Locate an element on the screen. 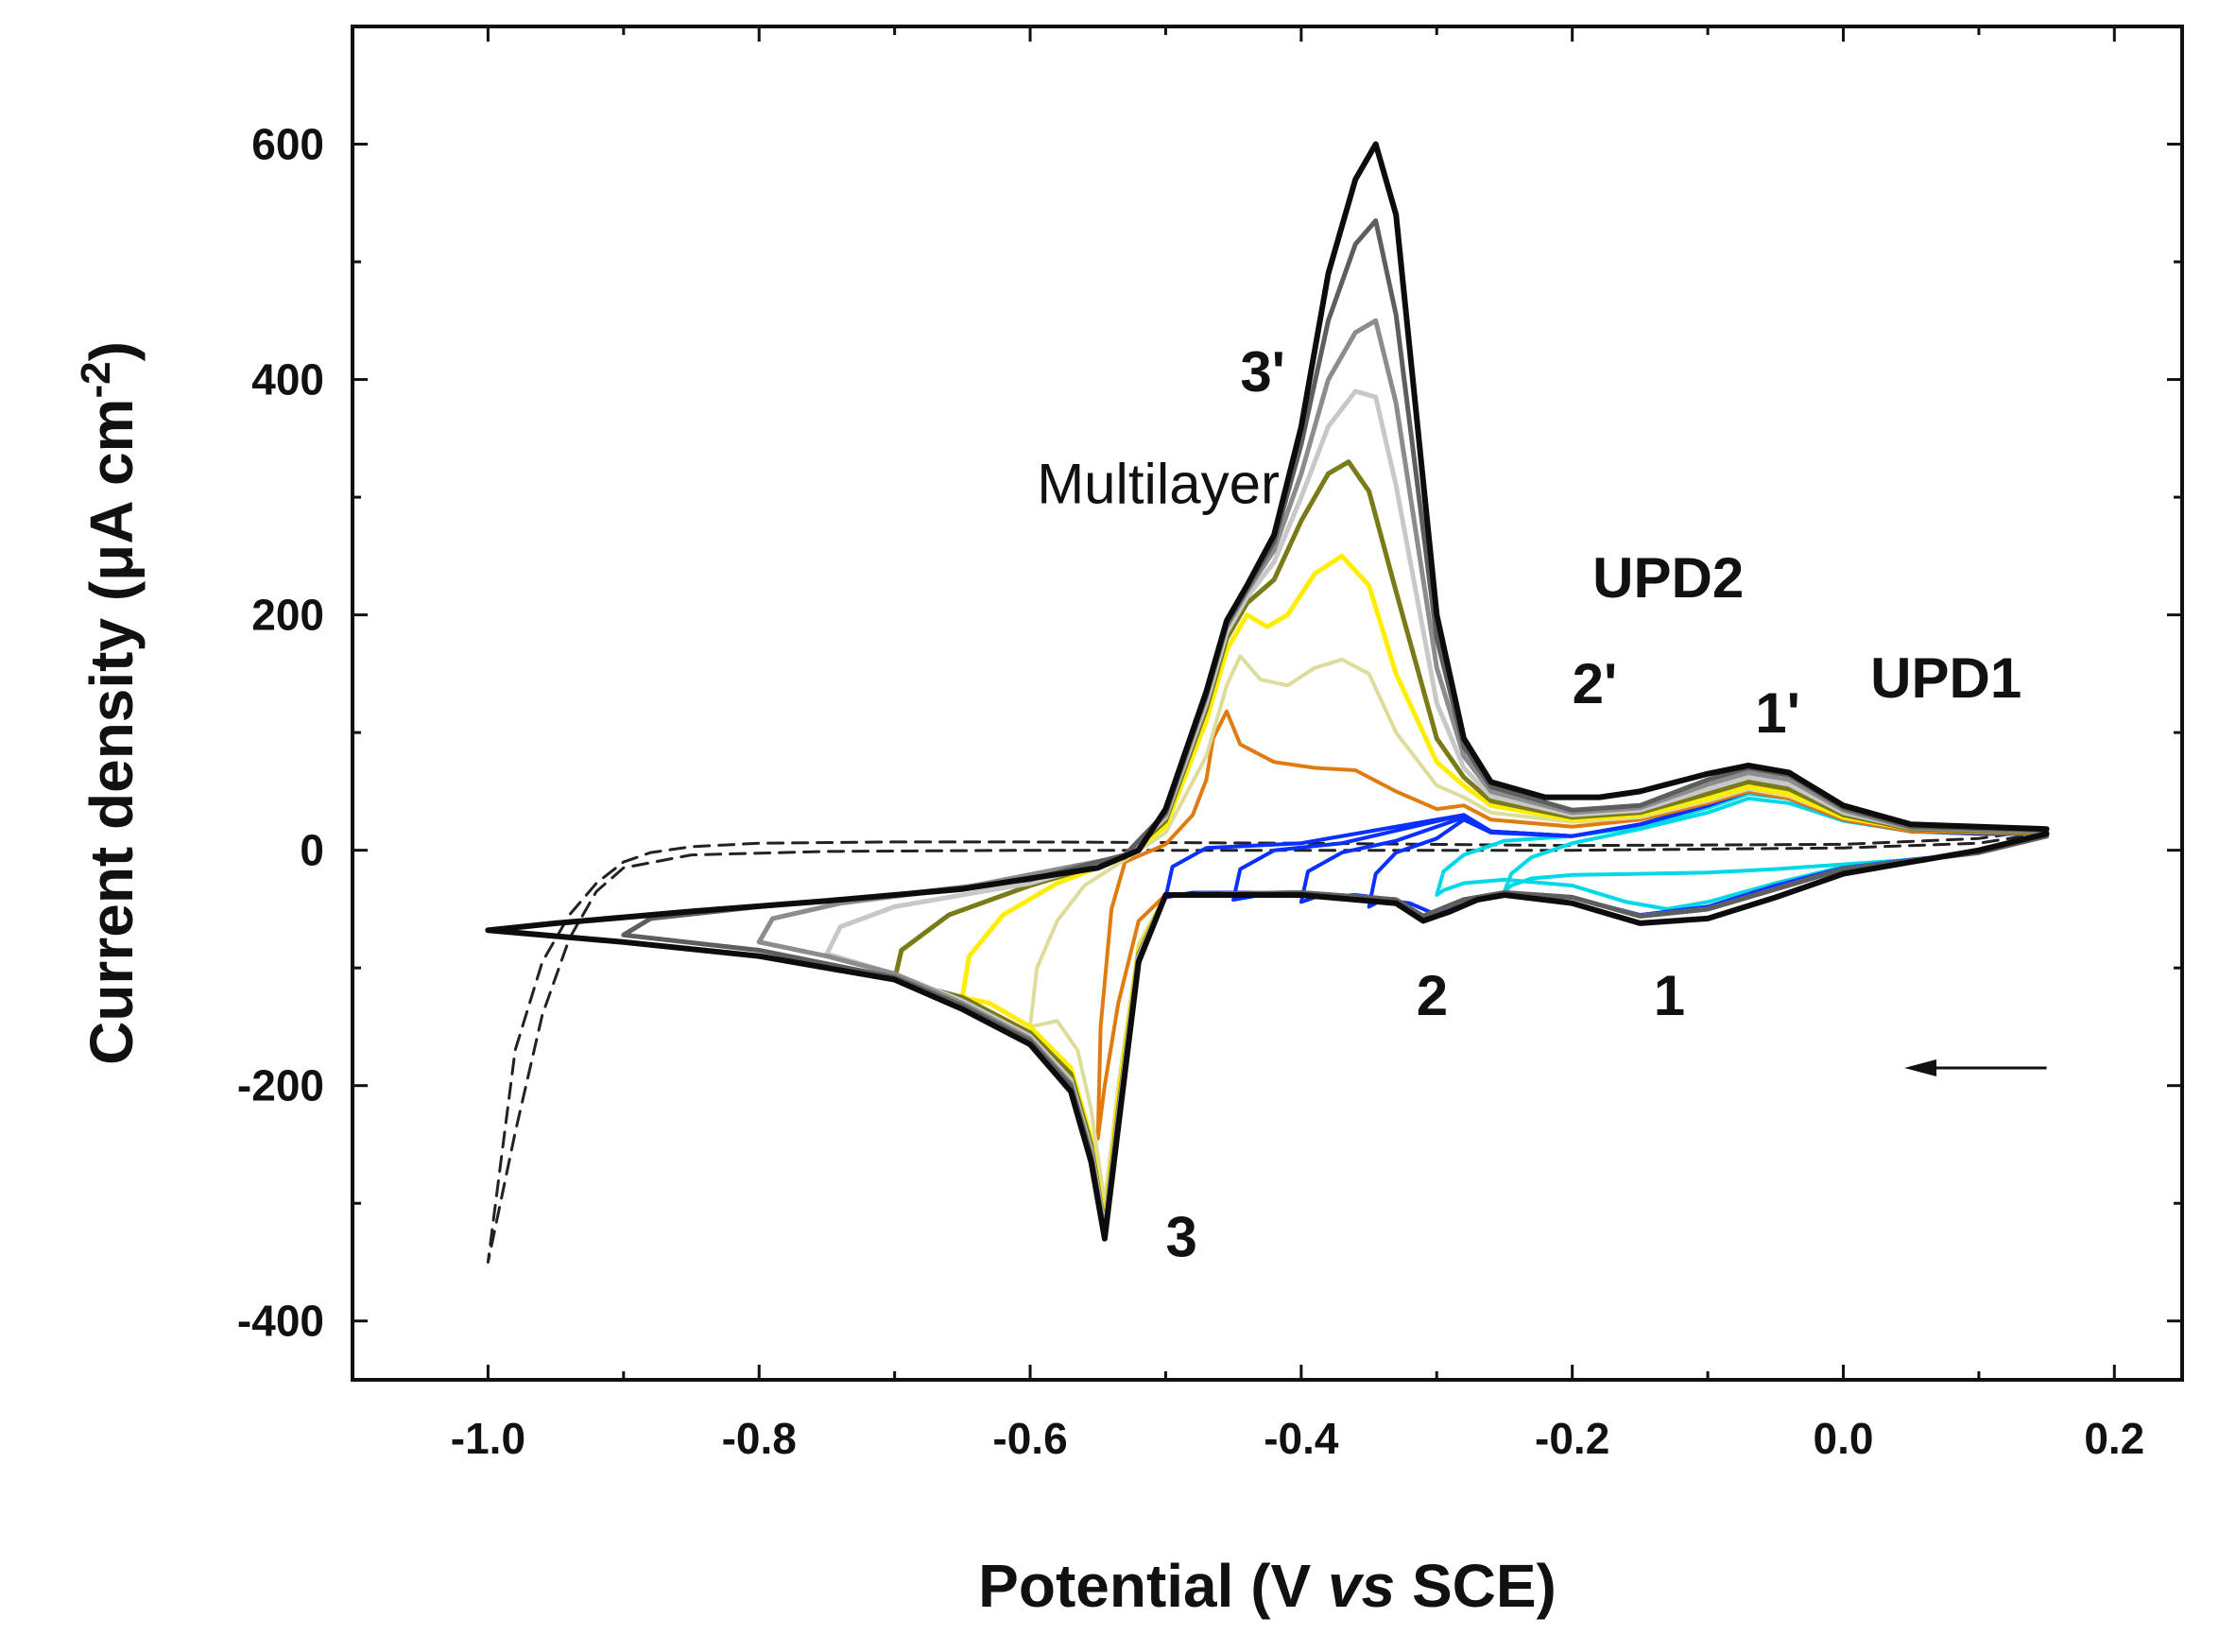 Image resolution: width=2219 pixels, height=1652 pixels. x-axis-title-prefix: Potential (V is located at coordinates (1153, 1586).